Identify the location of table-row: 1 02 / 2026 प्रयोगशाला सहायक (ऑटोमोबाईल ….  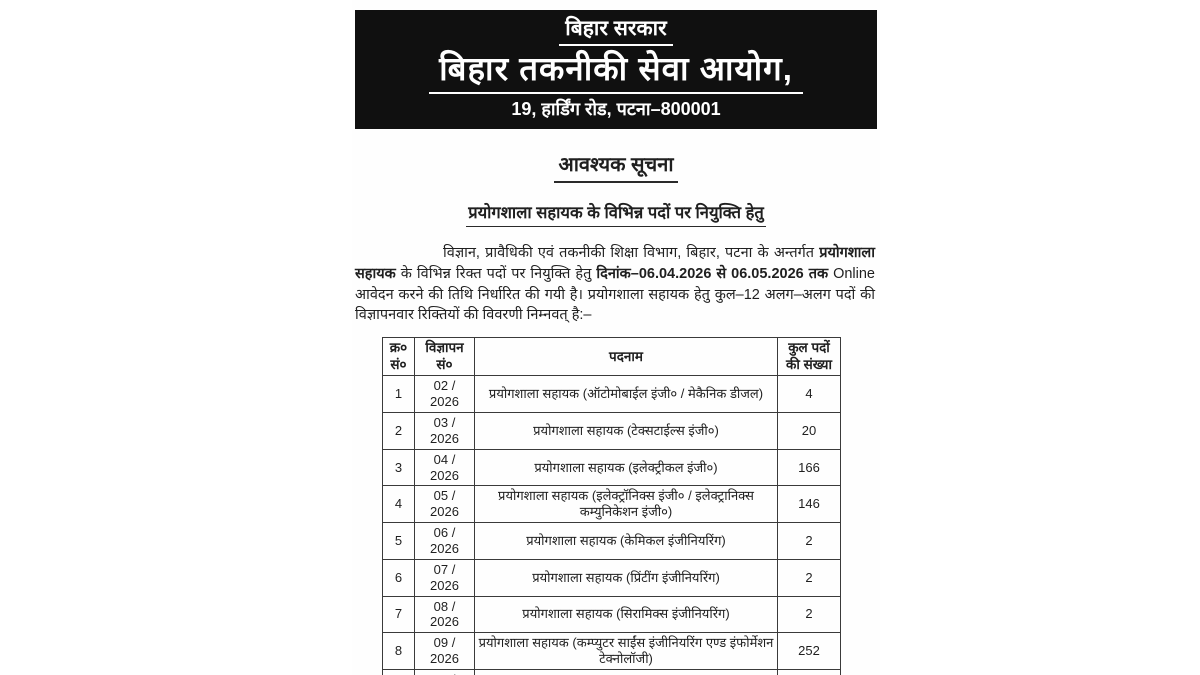
(611, 394).